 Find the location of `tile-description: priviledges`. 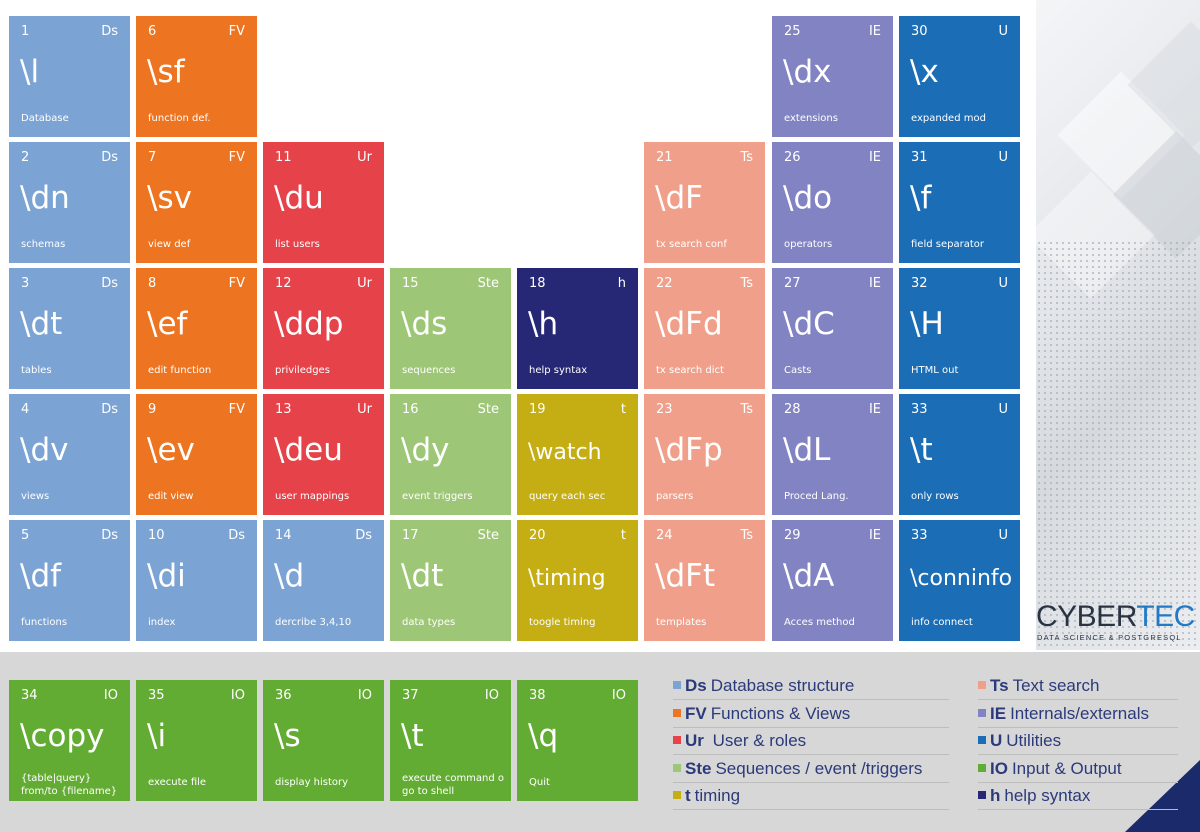

tile-description: priviledges is located at coordinates (302, 370).